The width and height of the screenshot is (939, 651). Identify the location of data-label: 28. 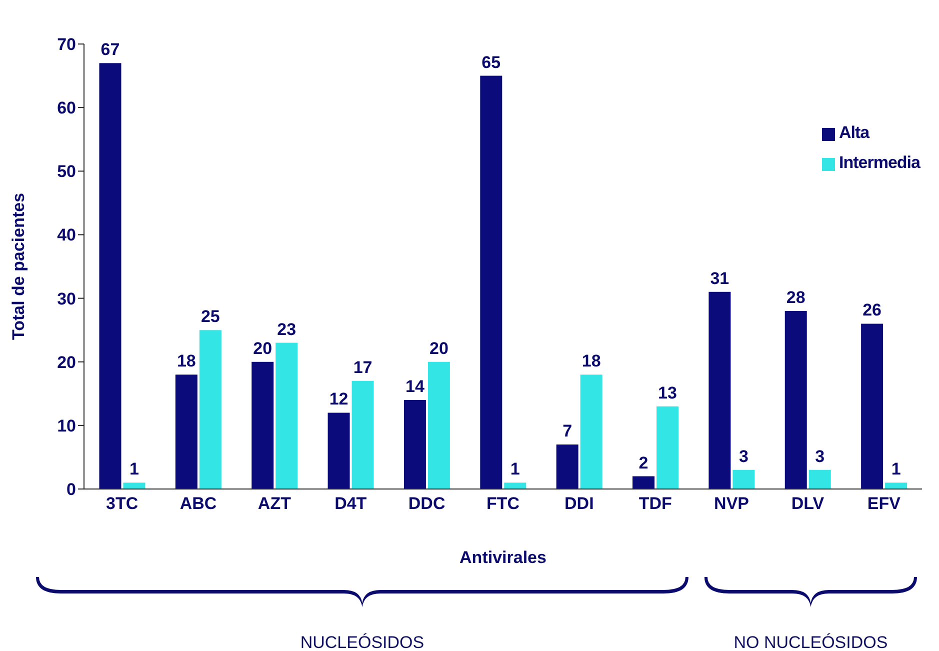
(796, 297).